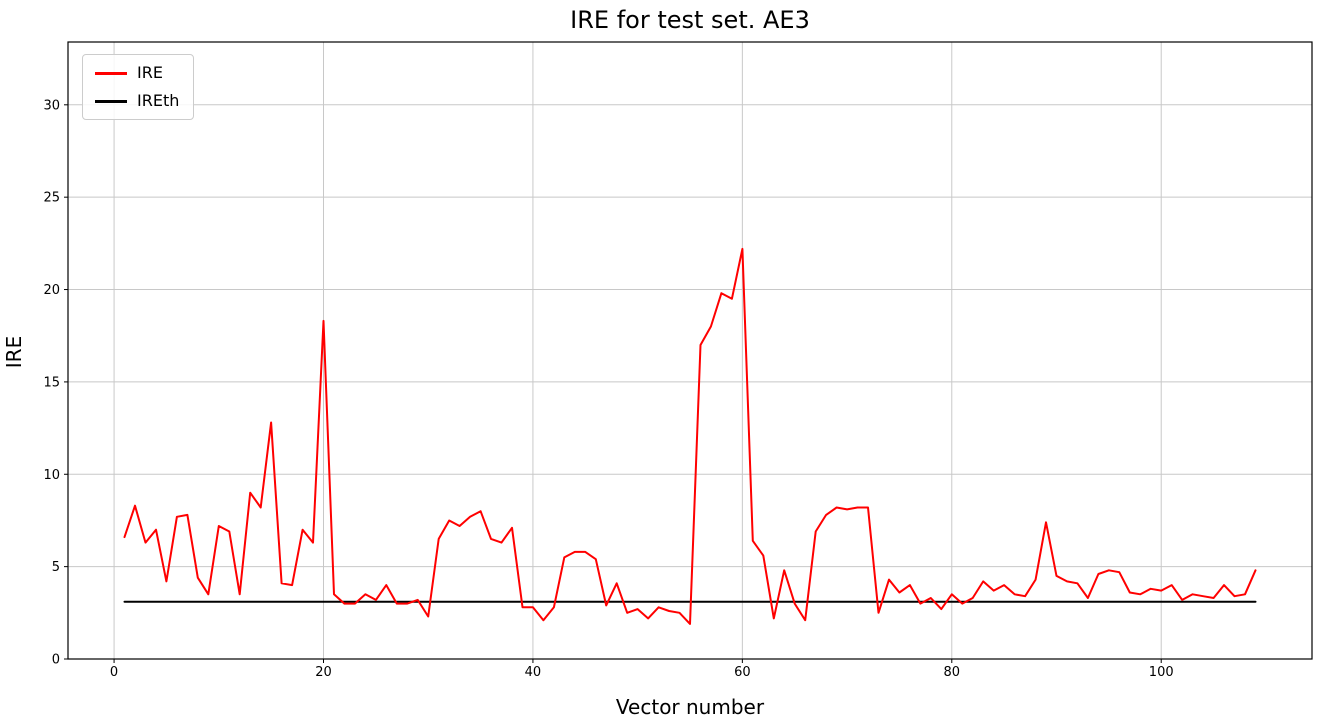 The width and height of the screenshot is (1320, 727). I want to click on y-axis-label: IRE, so click(14, 352).